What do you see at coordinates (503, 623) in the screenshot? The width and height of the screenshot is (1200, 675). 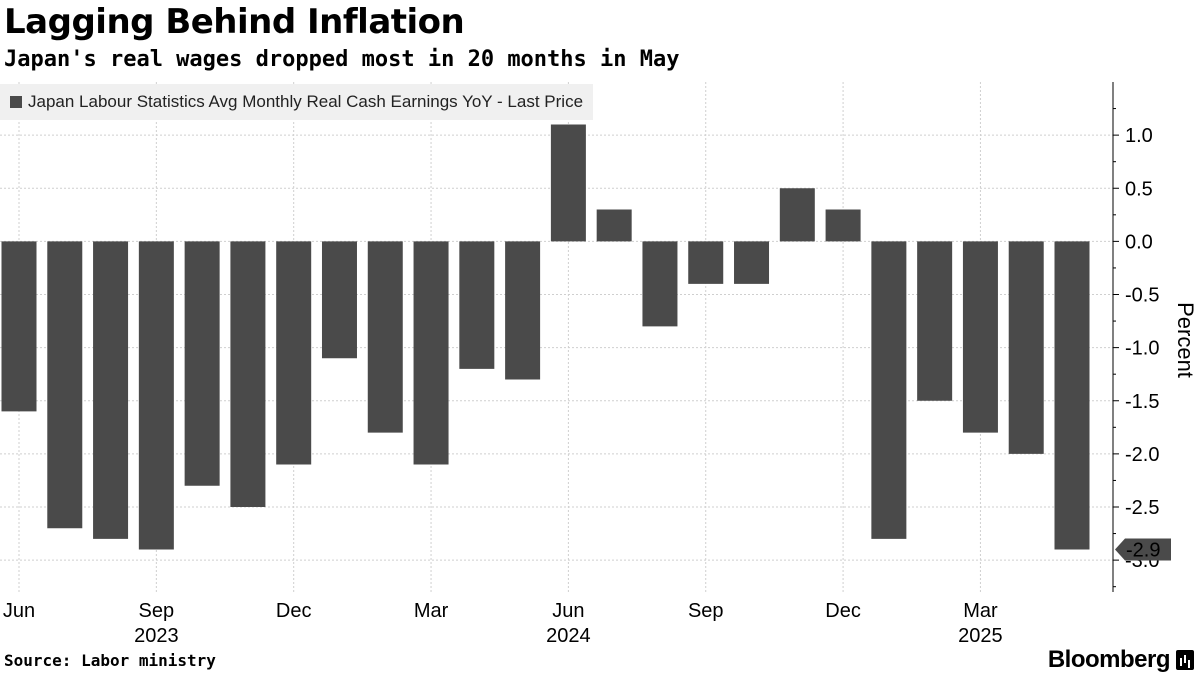 I see `x-axis: Jun Sep 2023 Dec Mar Jun 2024 Sep Dec Mar 2025` at bounding box center [503, 623].